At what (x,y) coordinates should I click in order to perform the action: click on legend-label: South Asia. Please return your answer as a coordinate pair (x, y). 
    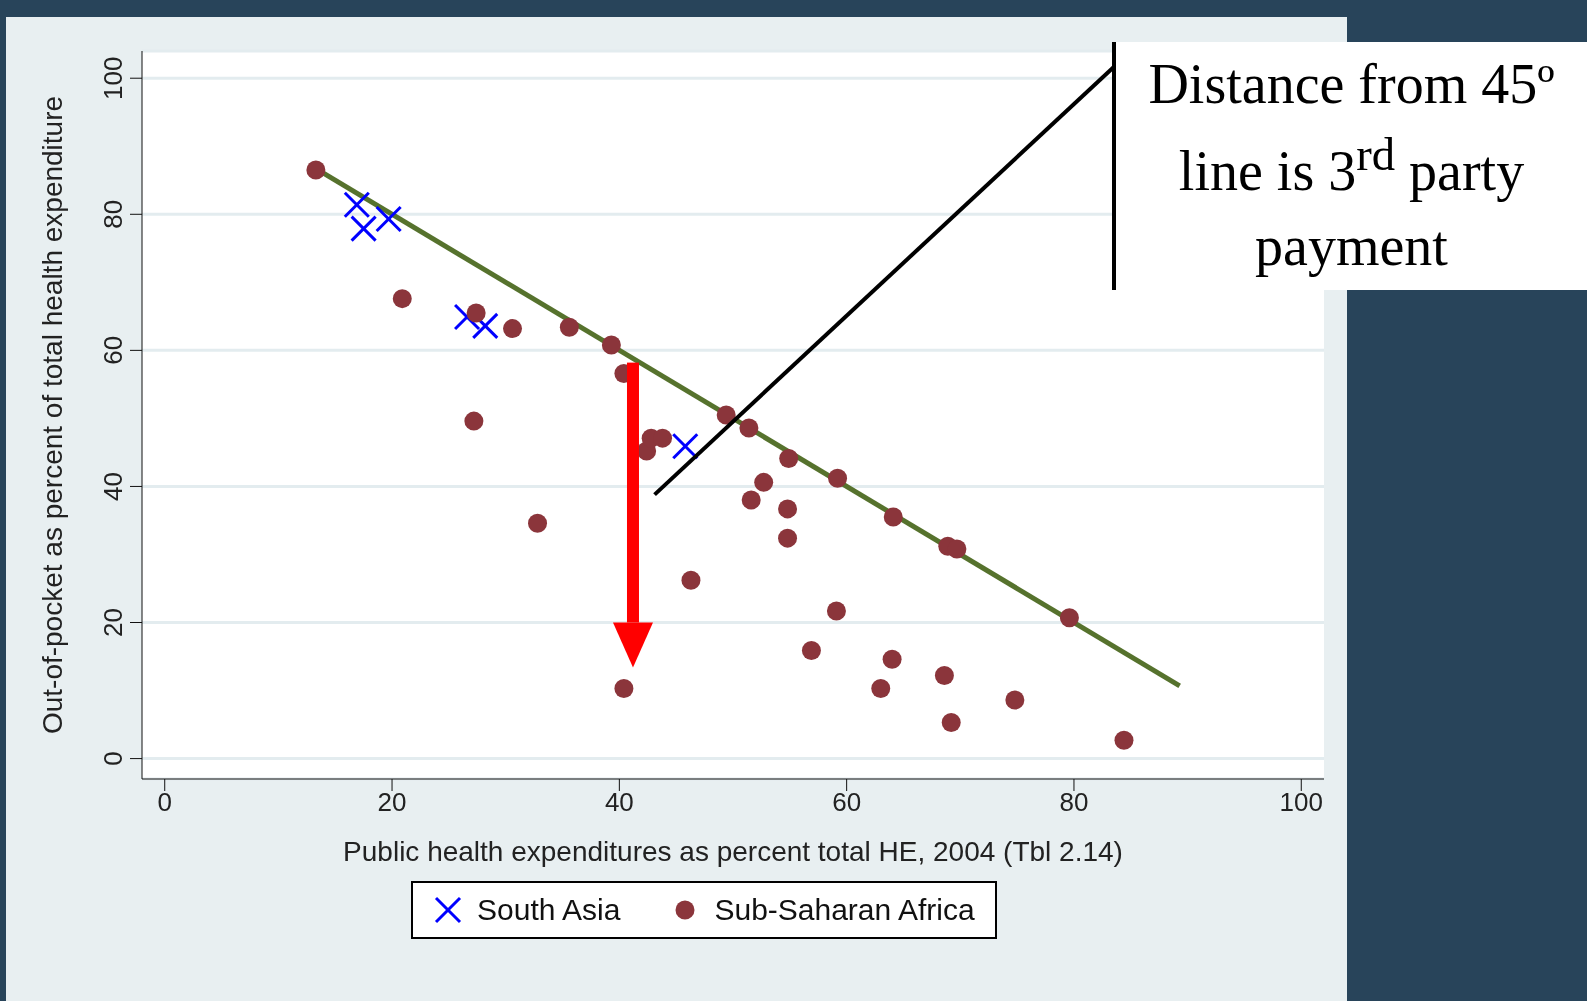
    Looking at the image, I should click on (549, 910).